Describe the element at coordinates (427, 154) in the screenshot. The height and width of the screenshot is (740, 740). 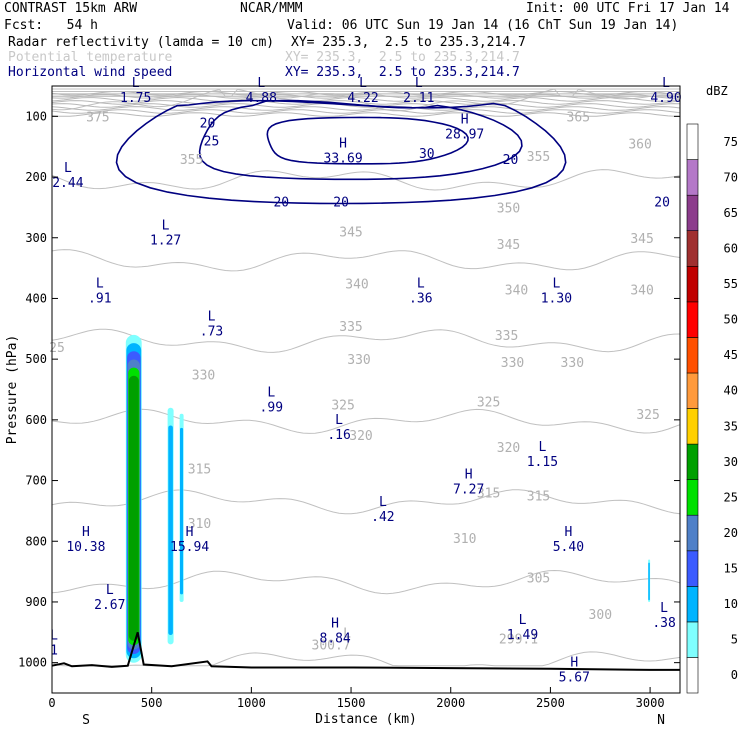
I see `wind-contour-label: 30` at that location.